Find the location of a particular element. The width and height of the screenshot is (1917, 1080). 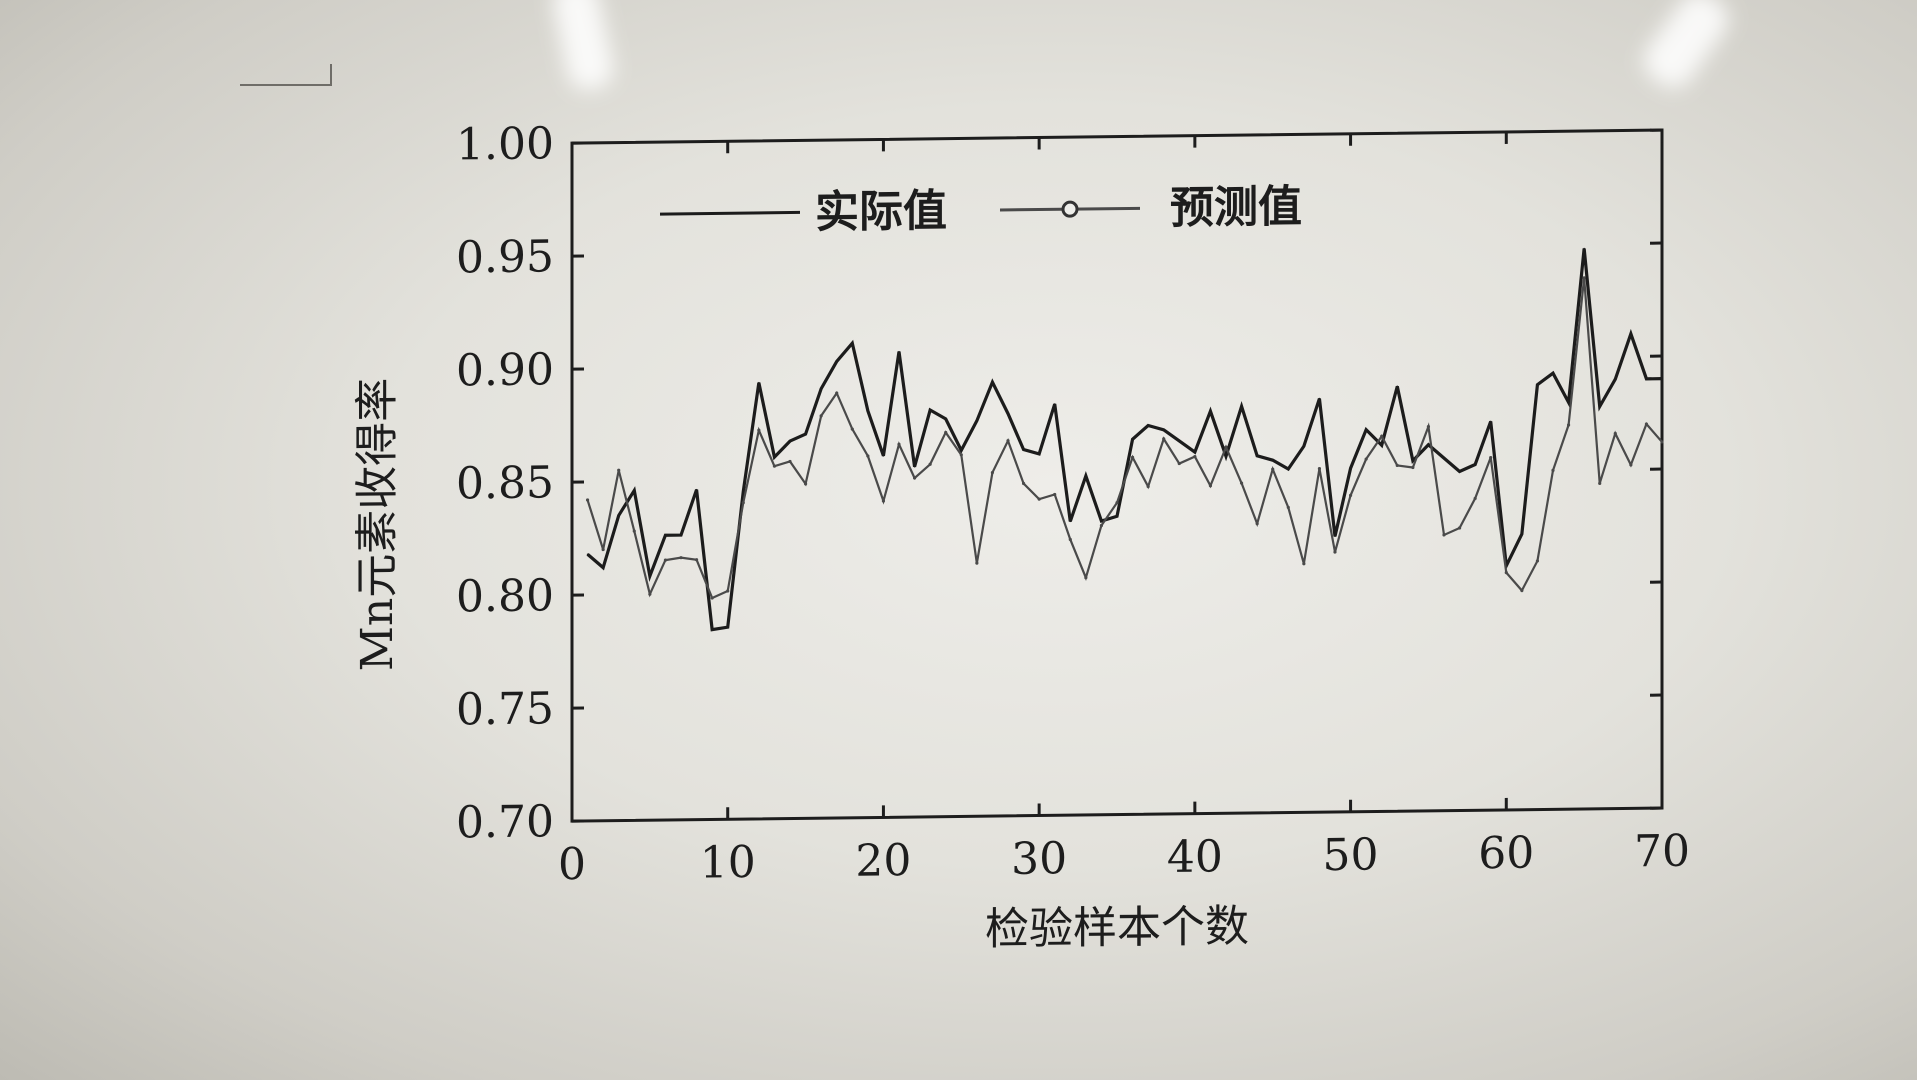

legend: 实际值 预测值 is located at coordinates (981, 209).